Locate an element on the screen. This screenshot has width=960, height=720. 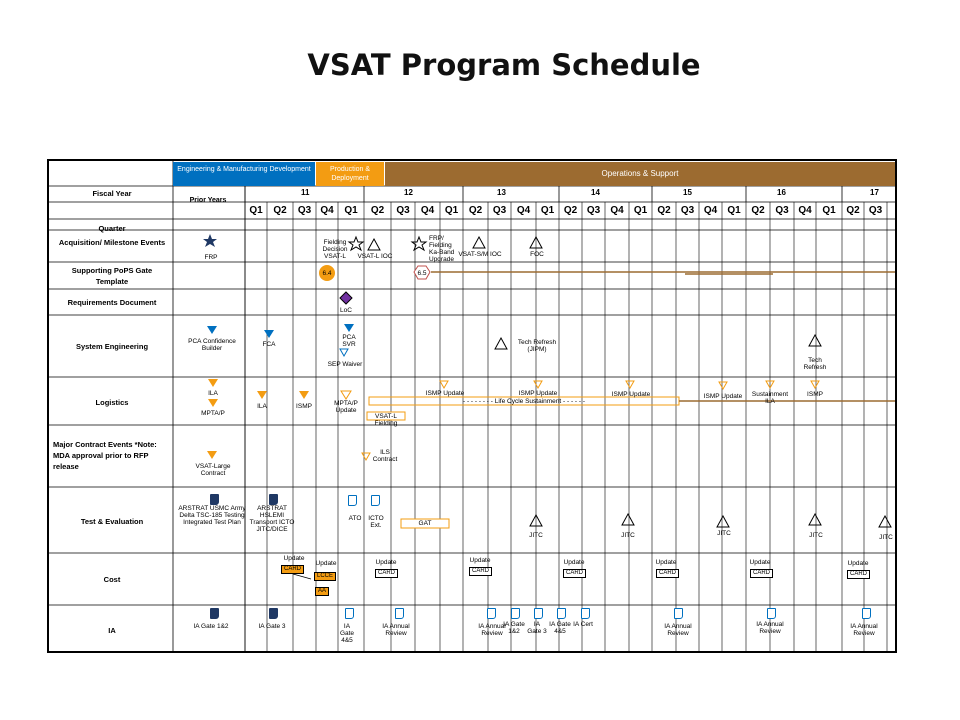
ila-triangle-icon is located at coordinates (213, 383).